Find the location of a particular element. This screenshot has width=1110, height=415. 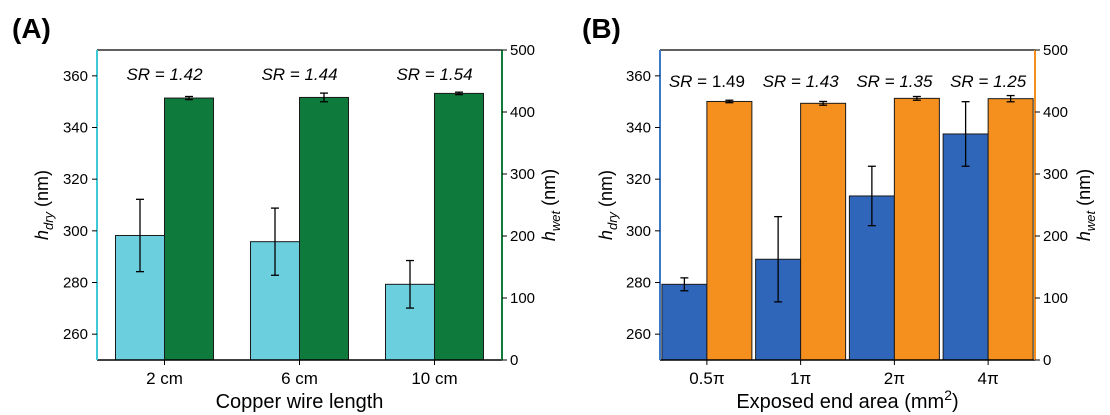

sr-annotation: SR = 1.35 is located at coordinates (894, 81).